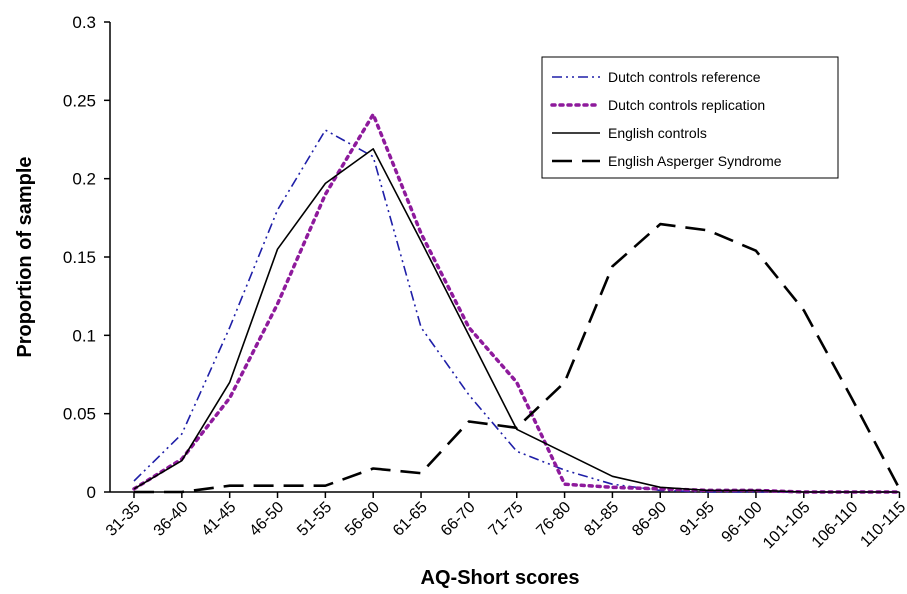 The width and height of the screenshot is (907, 594). What do you see at coordinates (171, 519) in the screenshot?
I see `x-tick-label: 36-40` at bounding box center [171, 519].